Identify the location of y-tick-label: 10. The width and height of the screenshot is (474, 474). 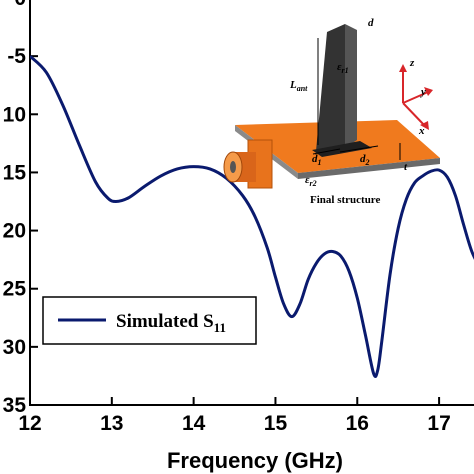
(14, 114).